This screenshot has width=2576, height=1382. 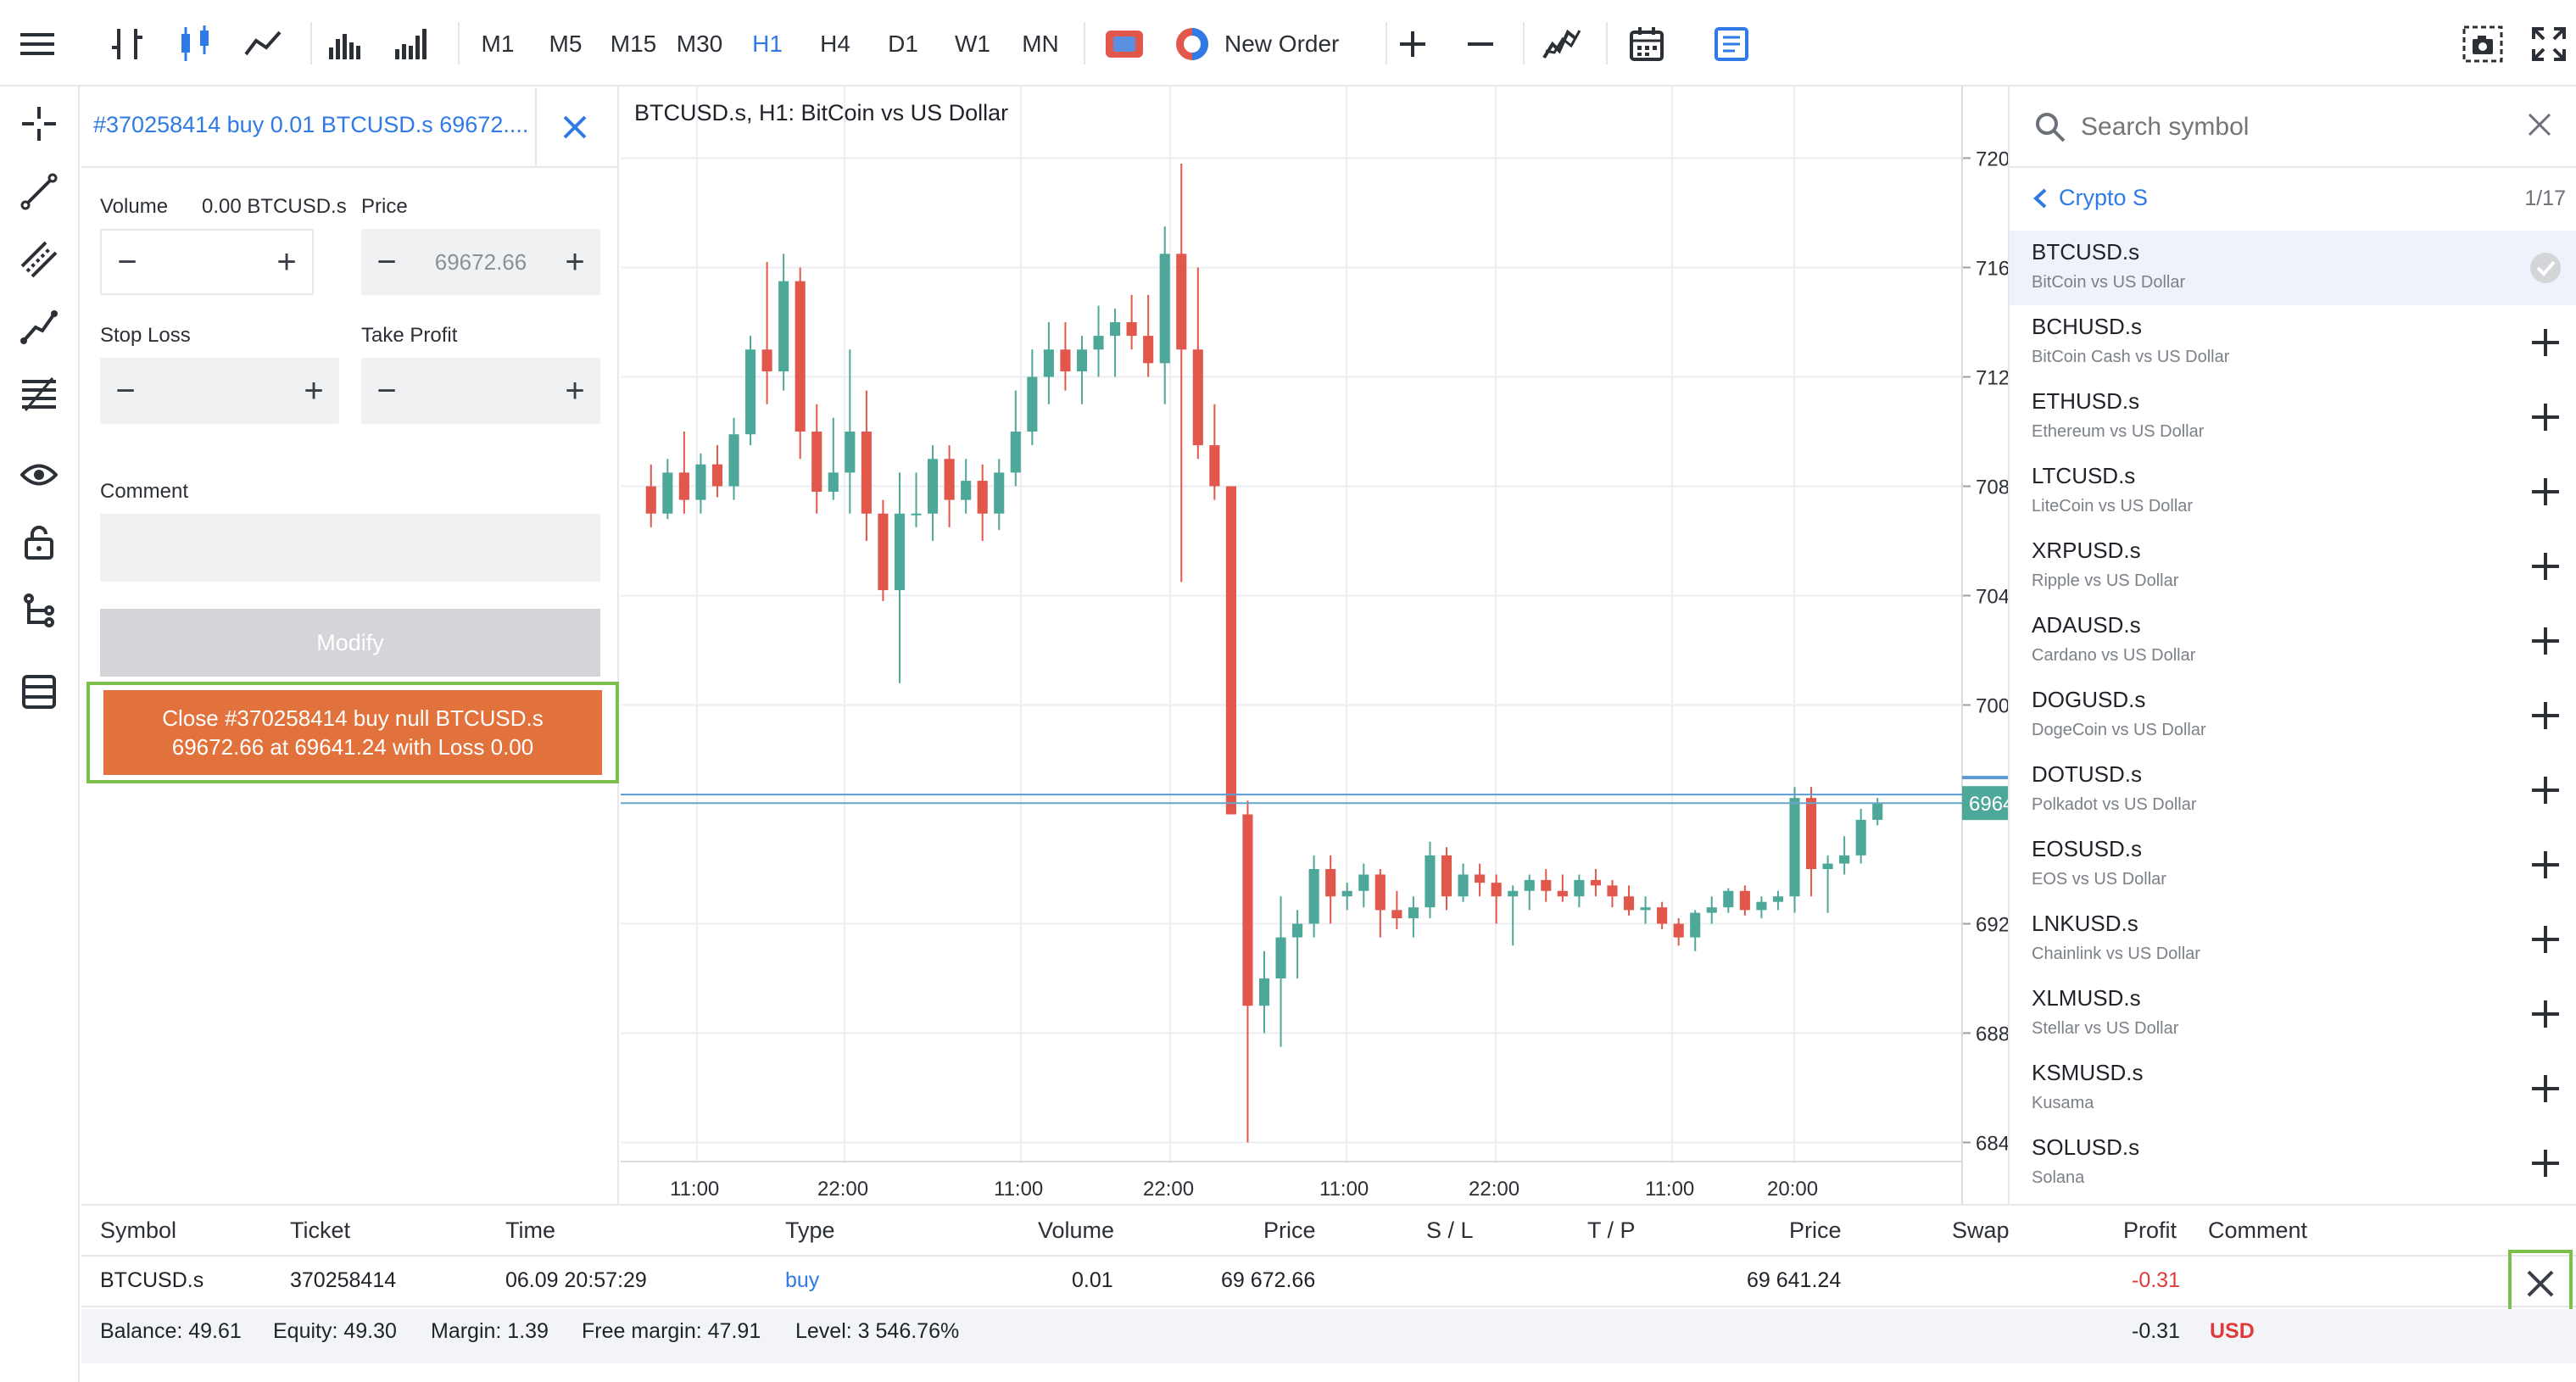 I want to click on symbol-row-bchusd-s: BCHUSD.s BitCoin Cash vs US Dollar, so click(x=2293, y=342).